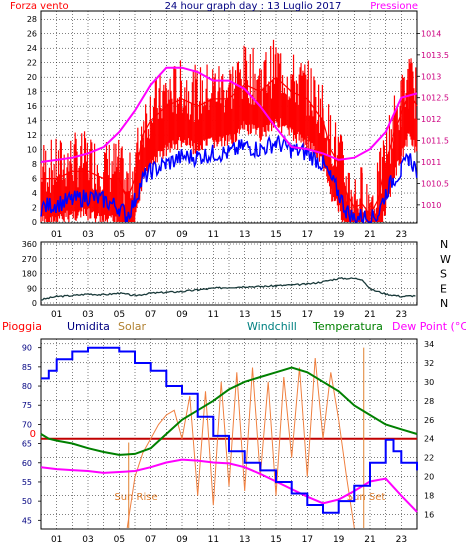 Image resolution: width=466 pixels, height=555 pixels. Describe the element at coordinates (253, 6) in the screenshot. I see `chart-title: 24 hour graph day : 13 Luglio 2017` at that location.